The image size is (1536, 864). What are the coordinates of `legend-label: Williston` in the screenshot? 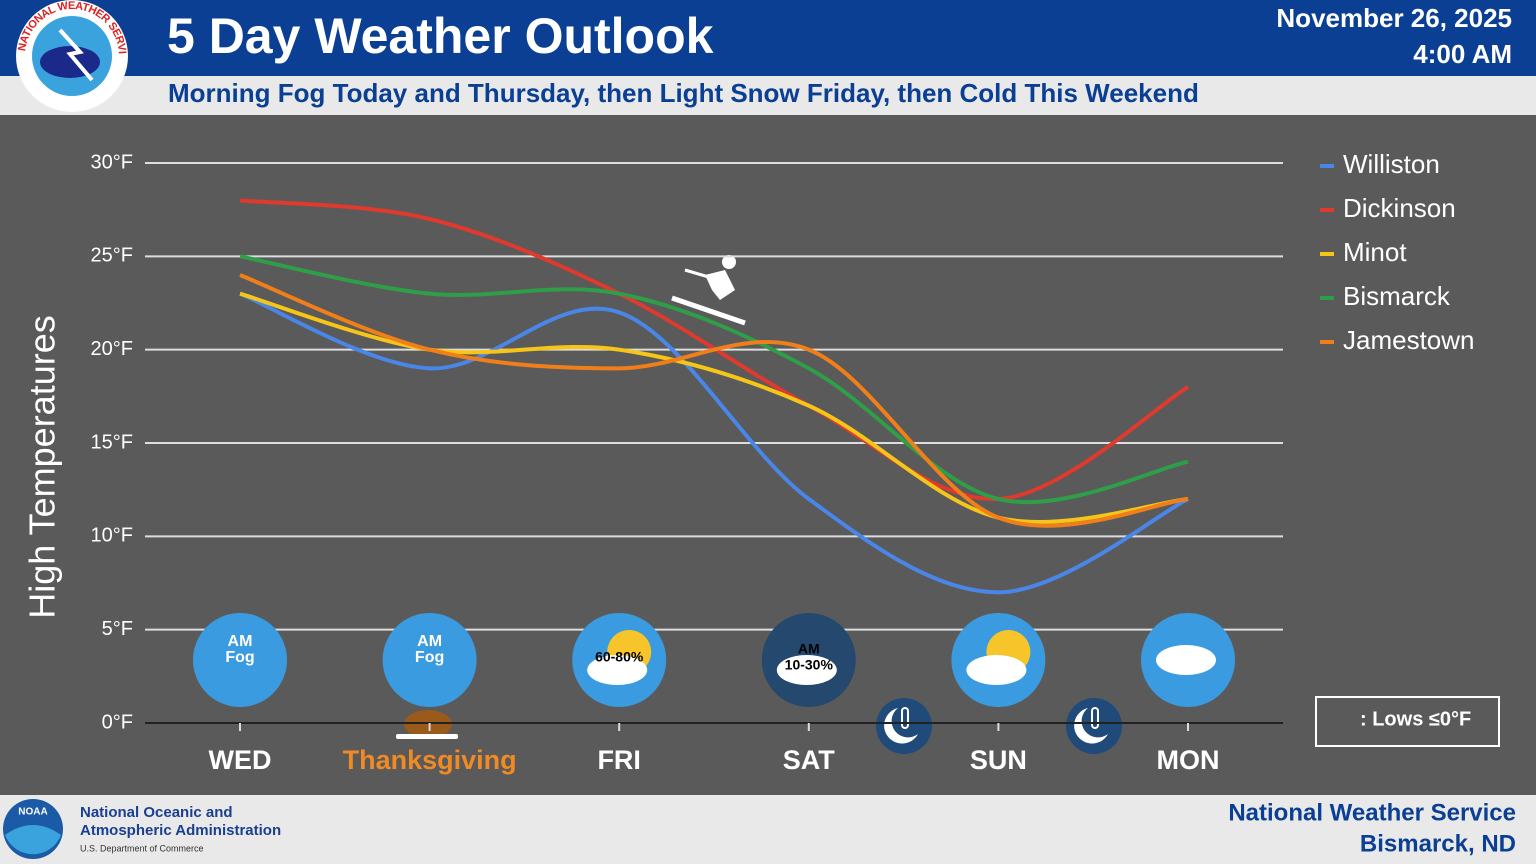 It's located at (1391, 164).